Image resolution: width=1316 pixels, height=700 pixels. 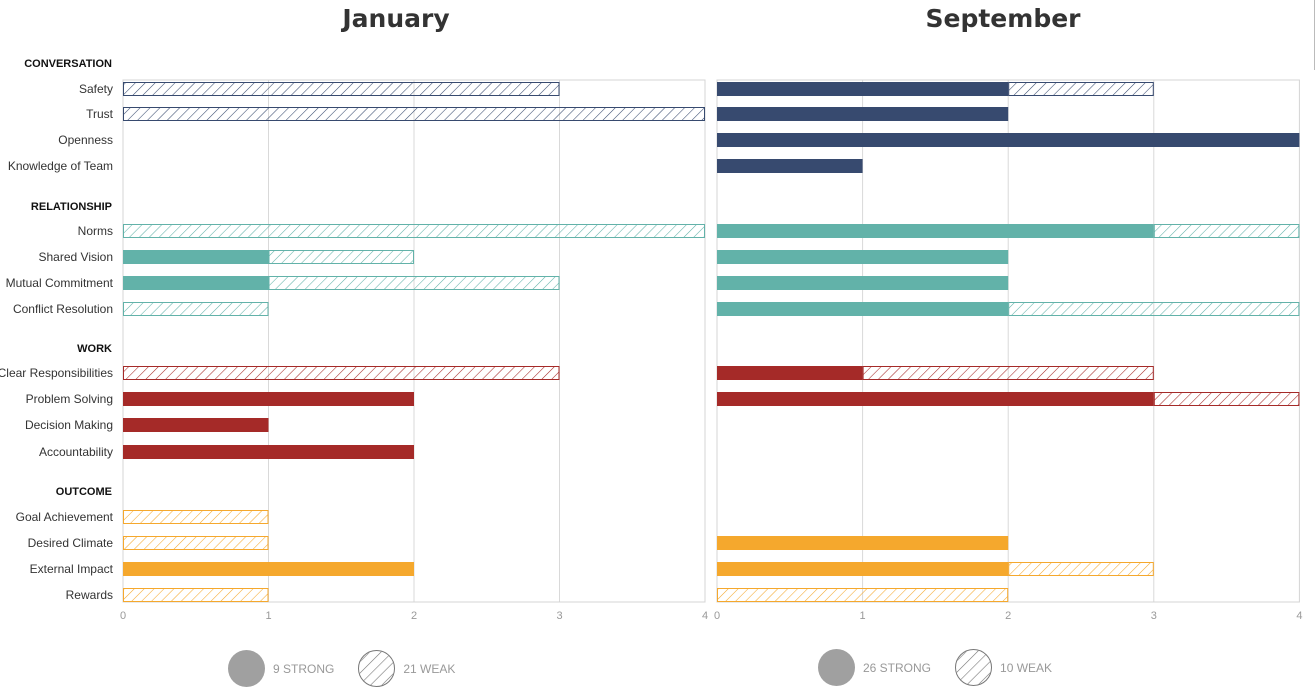 What do you see at coordinates (414, 114) in the screenshot?
I see `bar-weak-trust` at bounding box center [414, 114].